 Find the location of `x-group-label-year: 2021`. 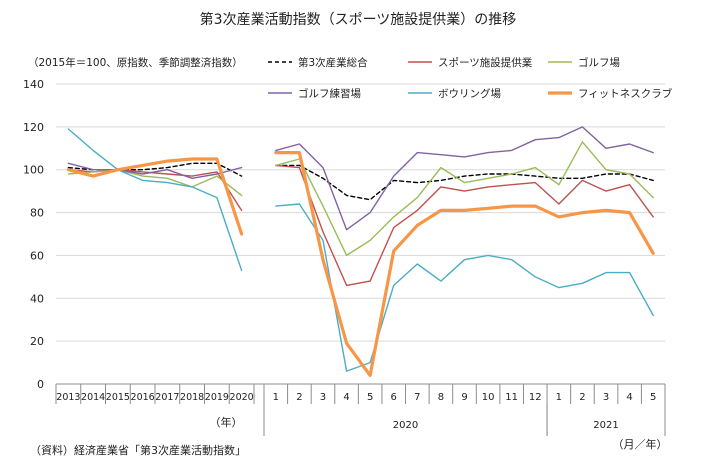

x-group-label-year: 2021 is located at coordinates (605, 425).